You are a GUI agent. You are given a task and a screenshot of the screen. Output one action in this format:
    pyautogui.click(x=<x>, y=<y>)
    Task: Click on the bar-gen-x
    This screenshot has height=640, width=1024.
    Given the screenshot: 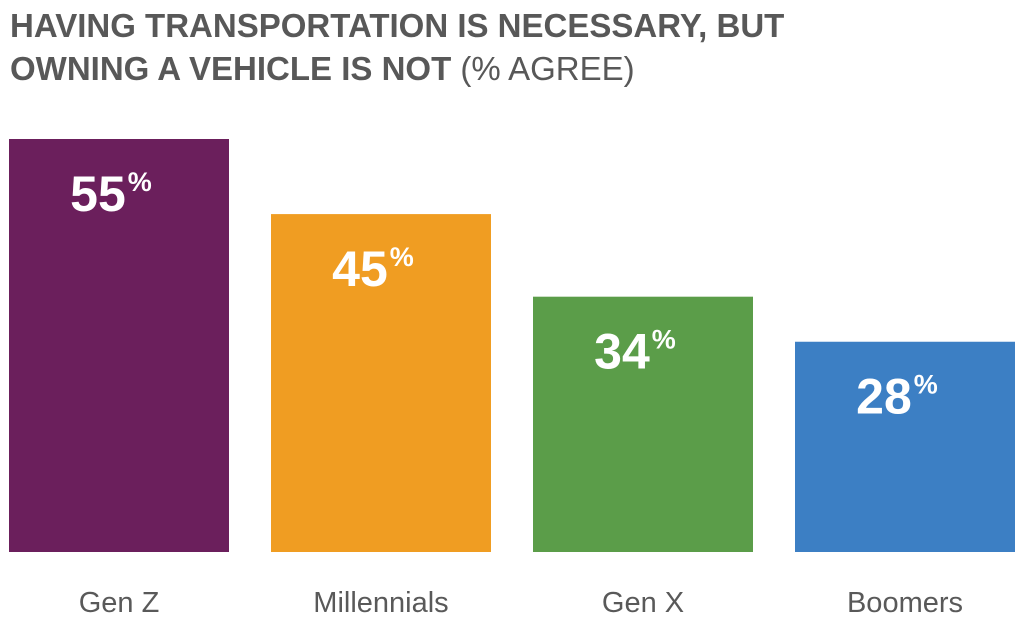 What is the action you would take?
    pyautogui.click(x=643, y=424)
    